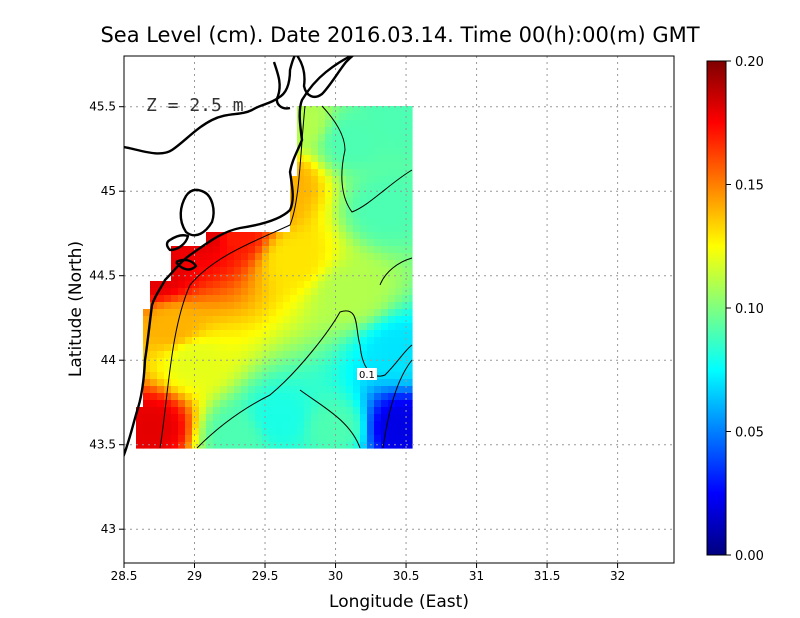 This screenshot has width=800, height=618. What do you see at coordinates (186, 264) in the screenshot?
I see `coastline-segment` at bounding box center [186, 264].